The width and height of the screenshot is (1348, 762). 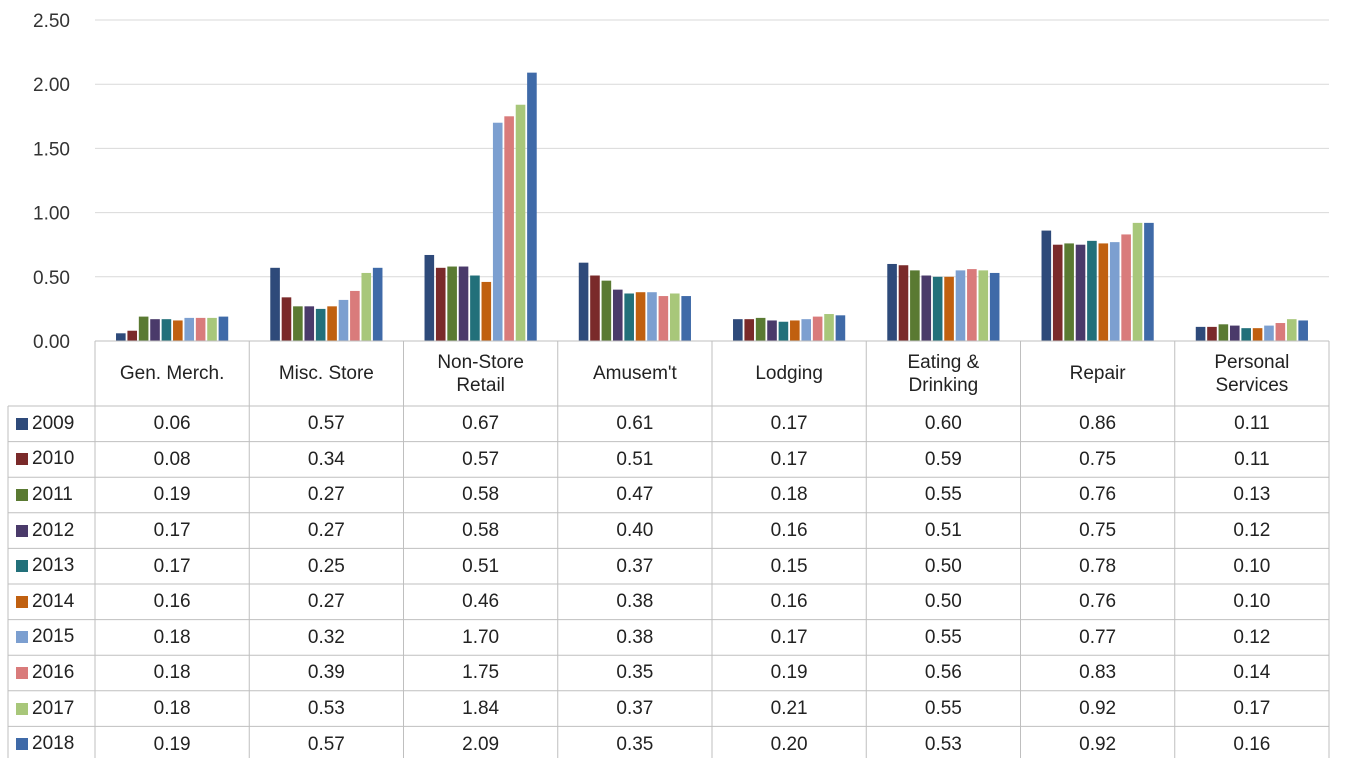 I want to click on data-label: 0.92, so click(x=1098, y=709).